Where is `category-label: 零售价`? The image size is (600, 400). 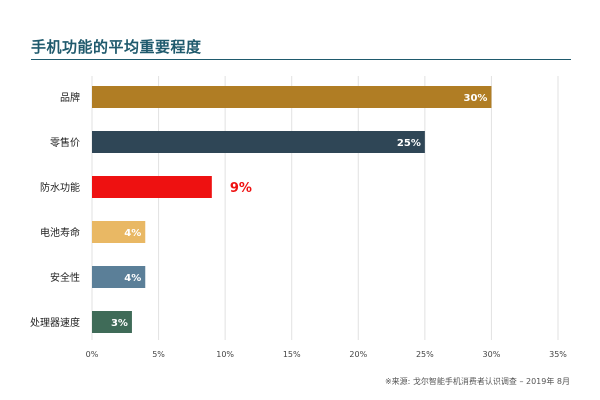 category-label: 零售价 is located at coordinates (65, 142).